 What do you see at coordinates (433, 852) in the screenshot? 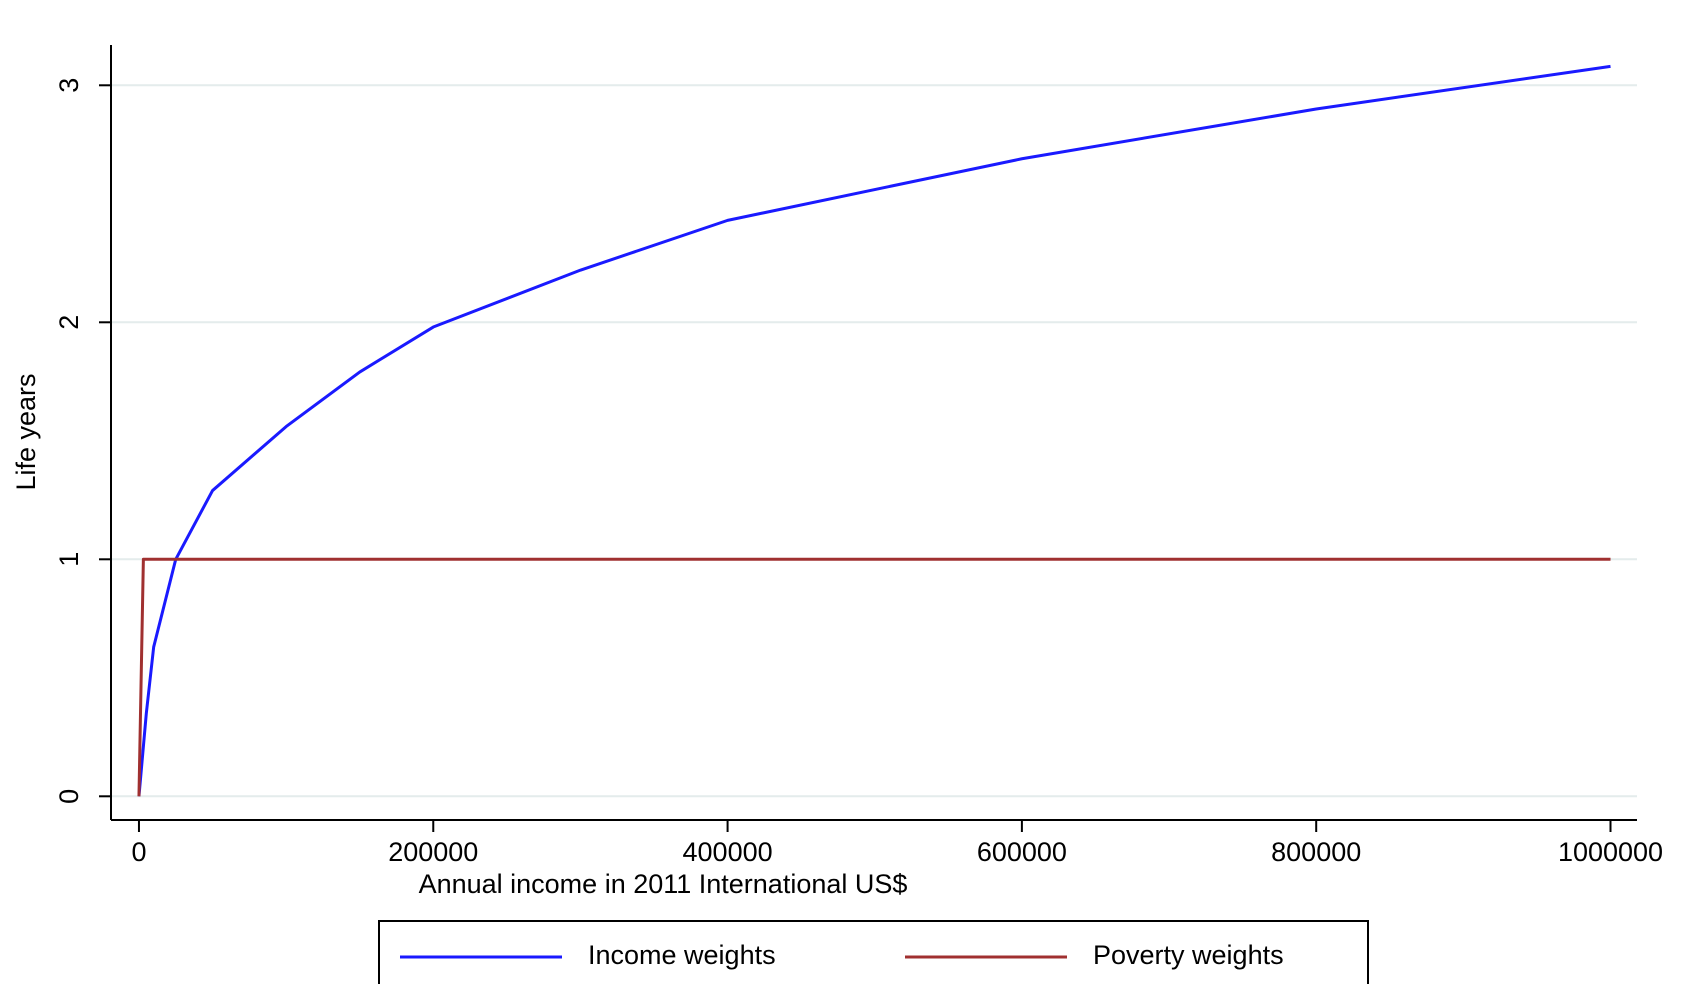
I see `x-tick-label: 200000` at bounding box center [433, 852].